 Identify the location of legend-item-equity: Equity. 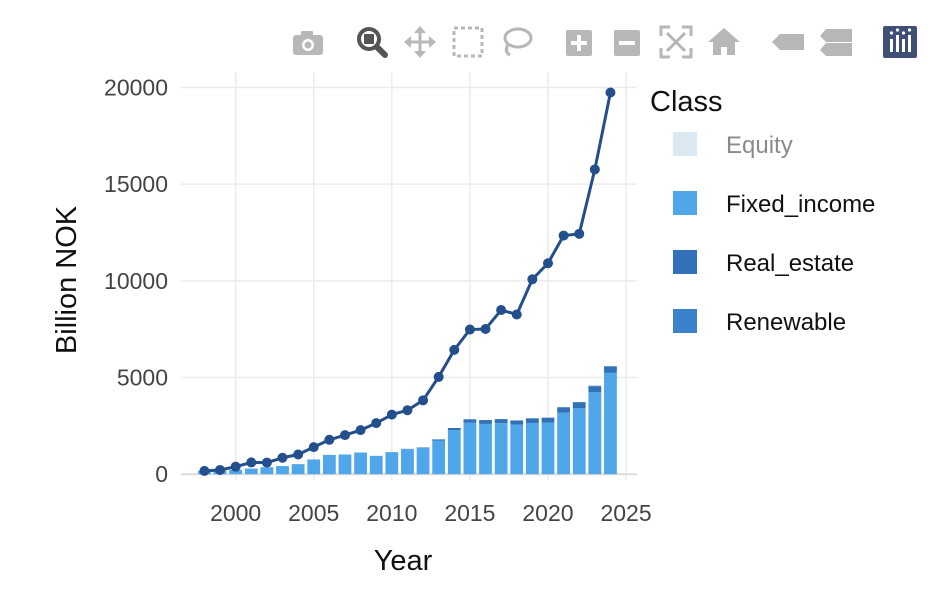
(733, 145).